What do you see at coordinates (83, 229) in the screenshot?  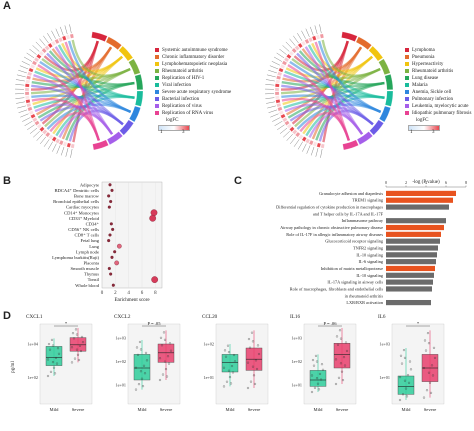 I see `row-label: CD56⁺ NK cells` at bounding box center [83, 229].